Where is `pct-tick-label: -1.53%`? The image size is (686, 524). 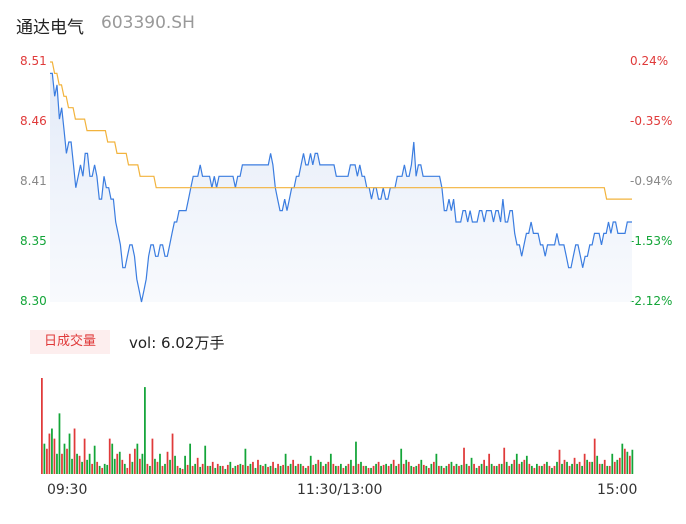 pct-tick-label: -1.53% is located at coordinates (651, 241).